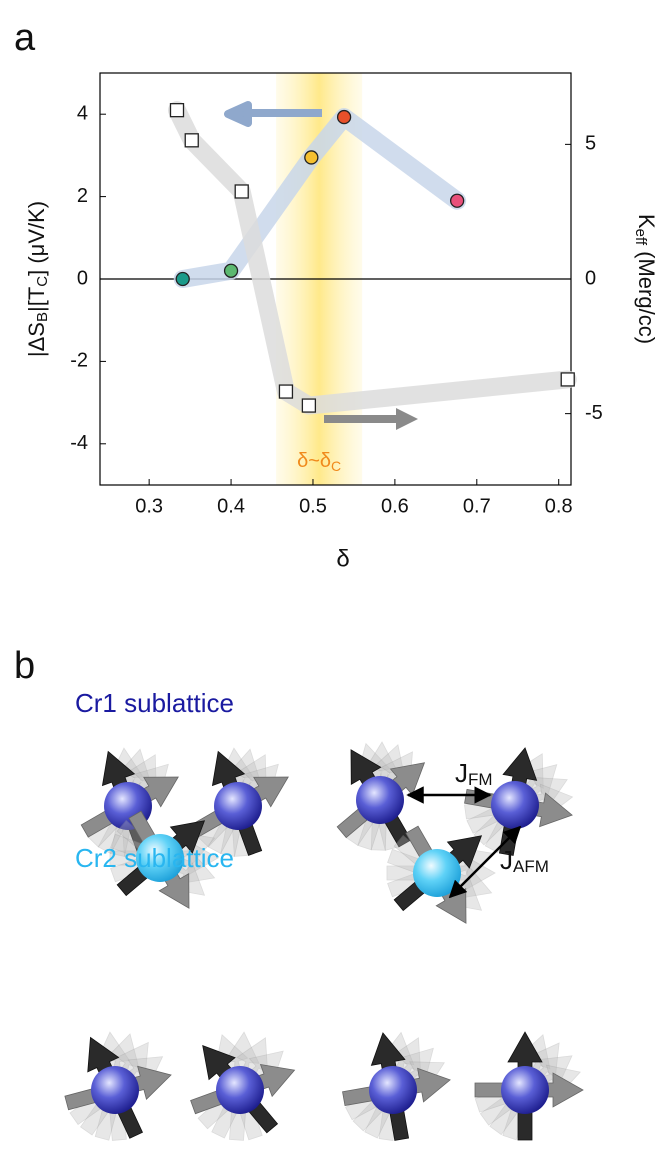  Describe the element at coordinates (342, 558) in the screenshot. I see `x-axis-label: δ` at that location.